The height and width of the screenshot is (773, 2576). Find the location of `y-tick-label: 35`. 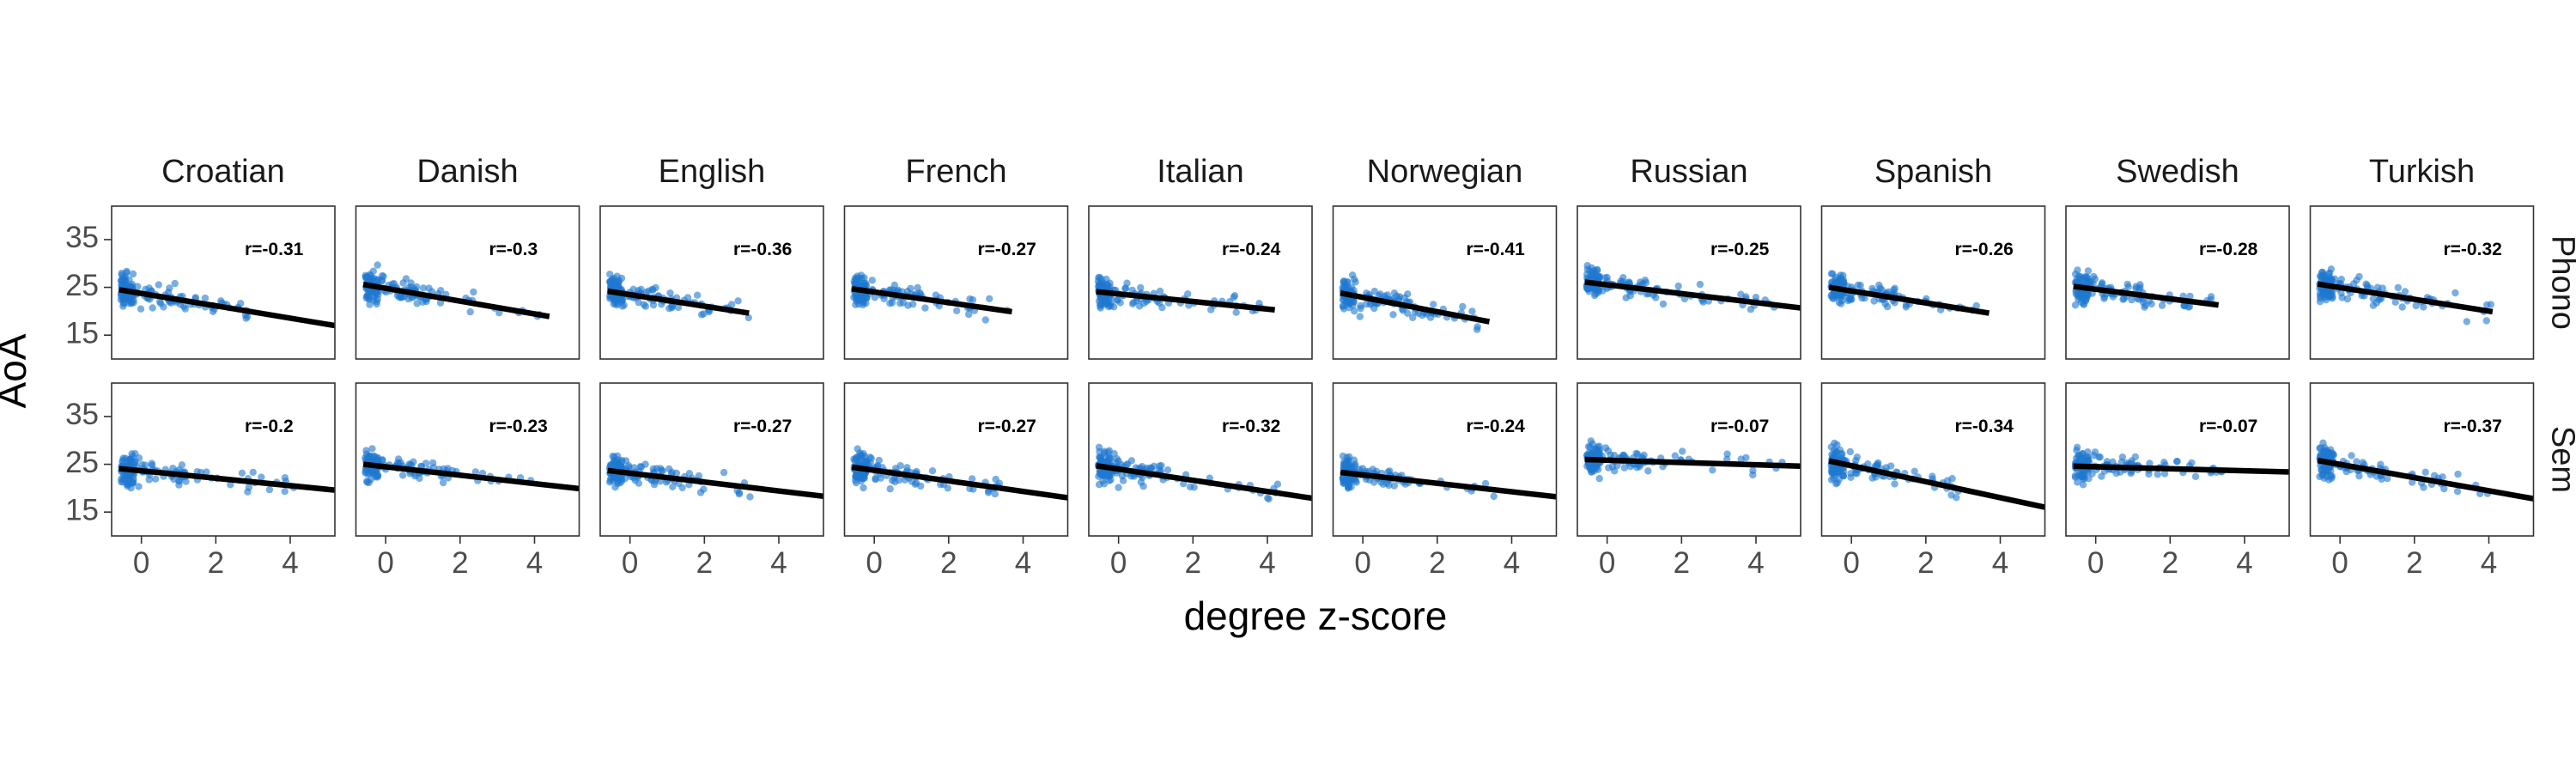

y-tick-label: 35 is located at coordinates (82, 238).